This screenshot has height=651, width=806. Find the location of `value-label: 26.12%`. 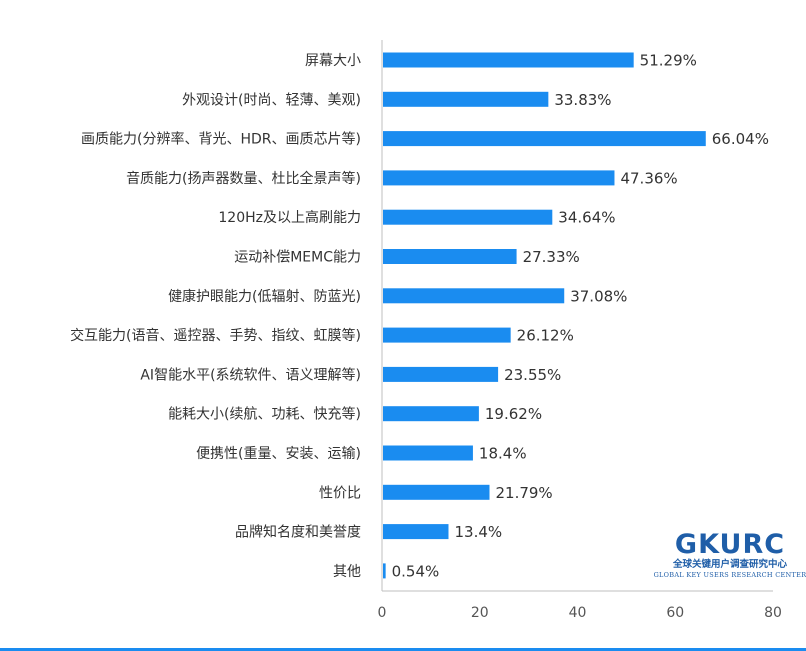

value-label: 26.12% is located at coordinates (545, 336).